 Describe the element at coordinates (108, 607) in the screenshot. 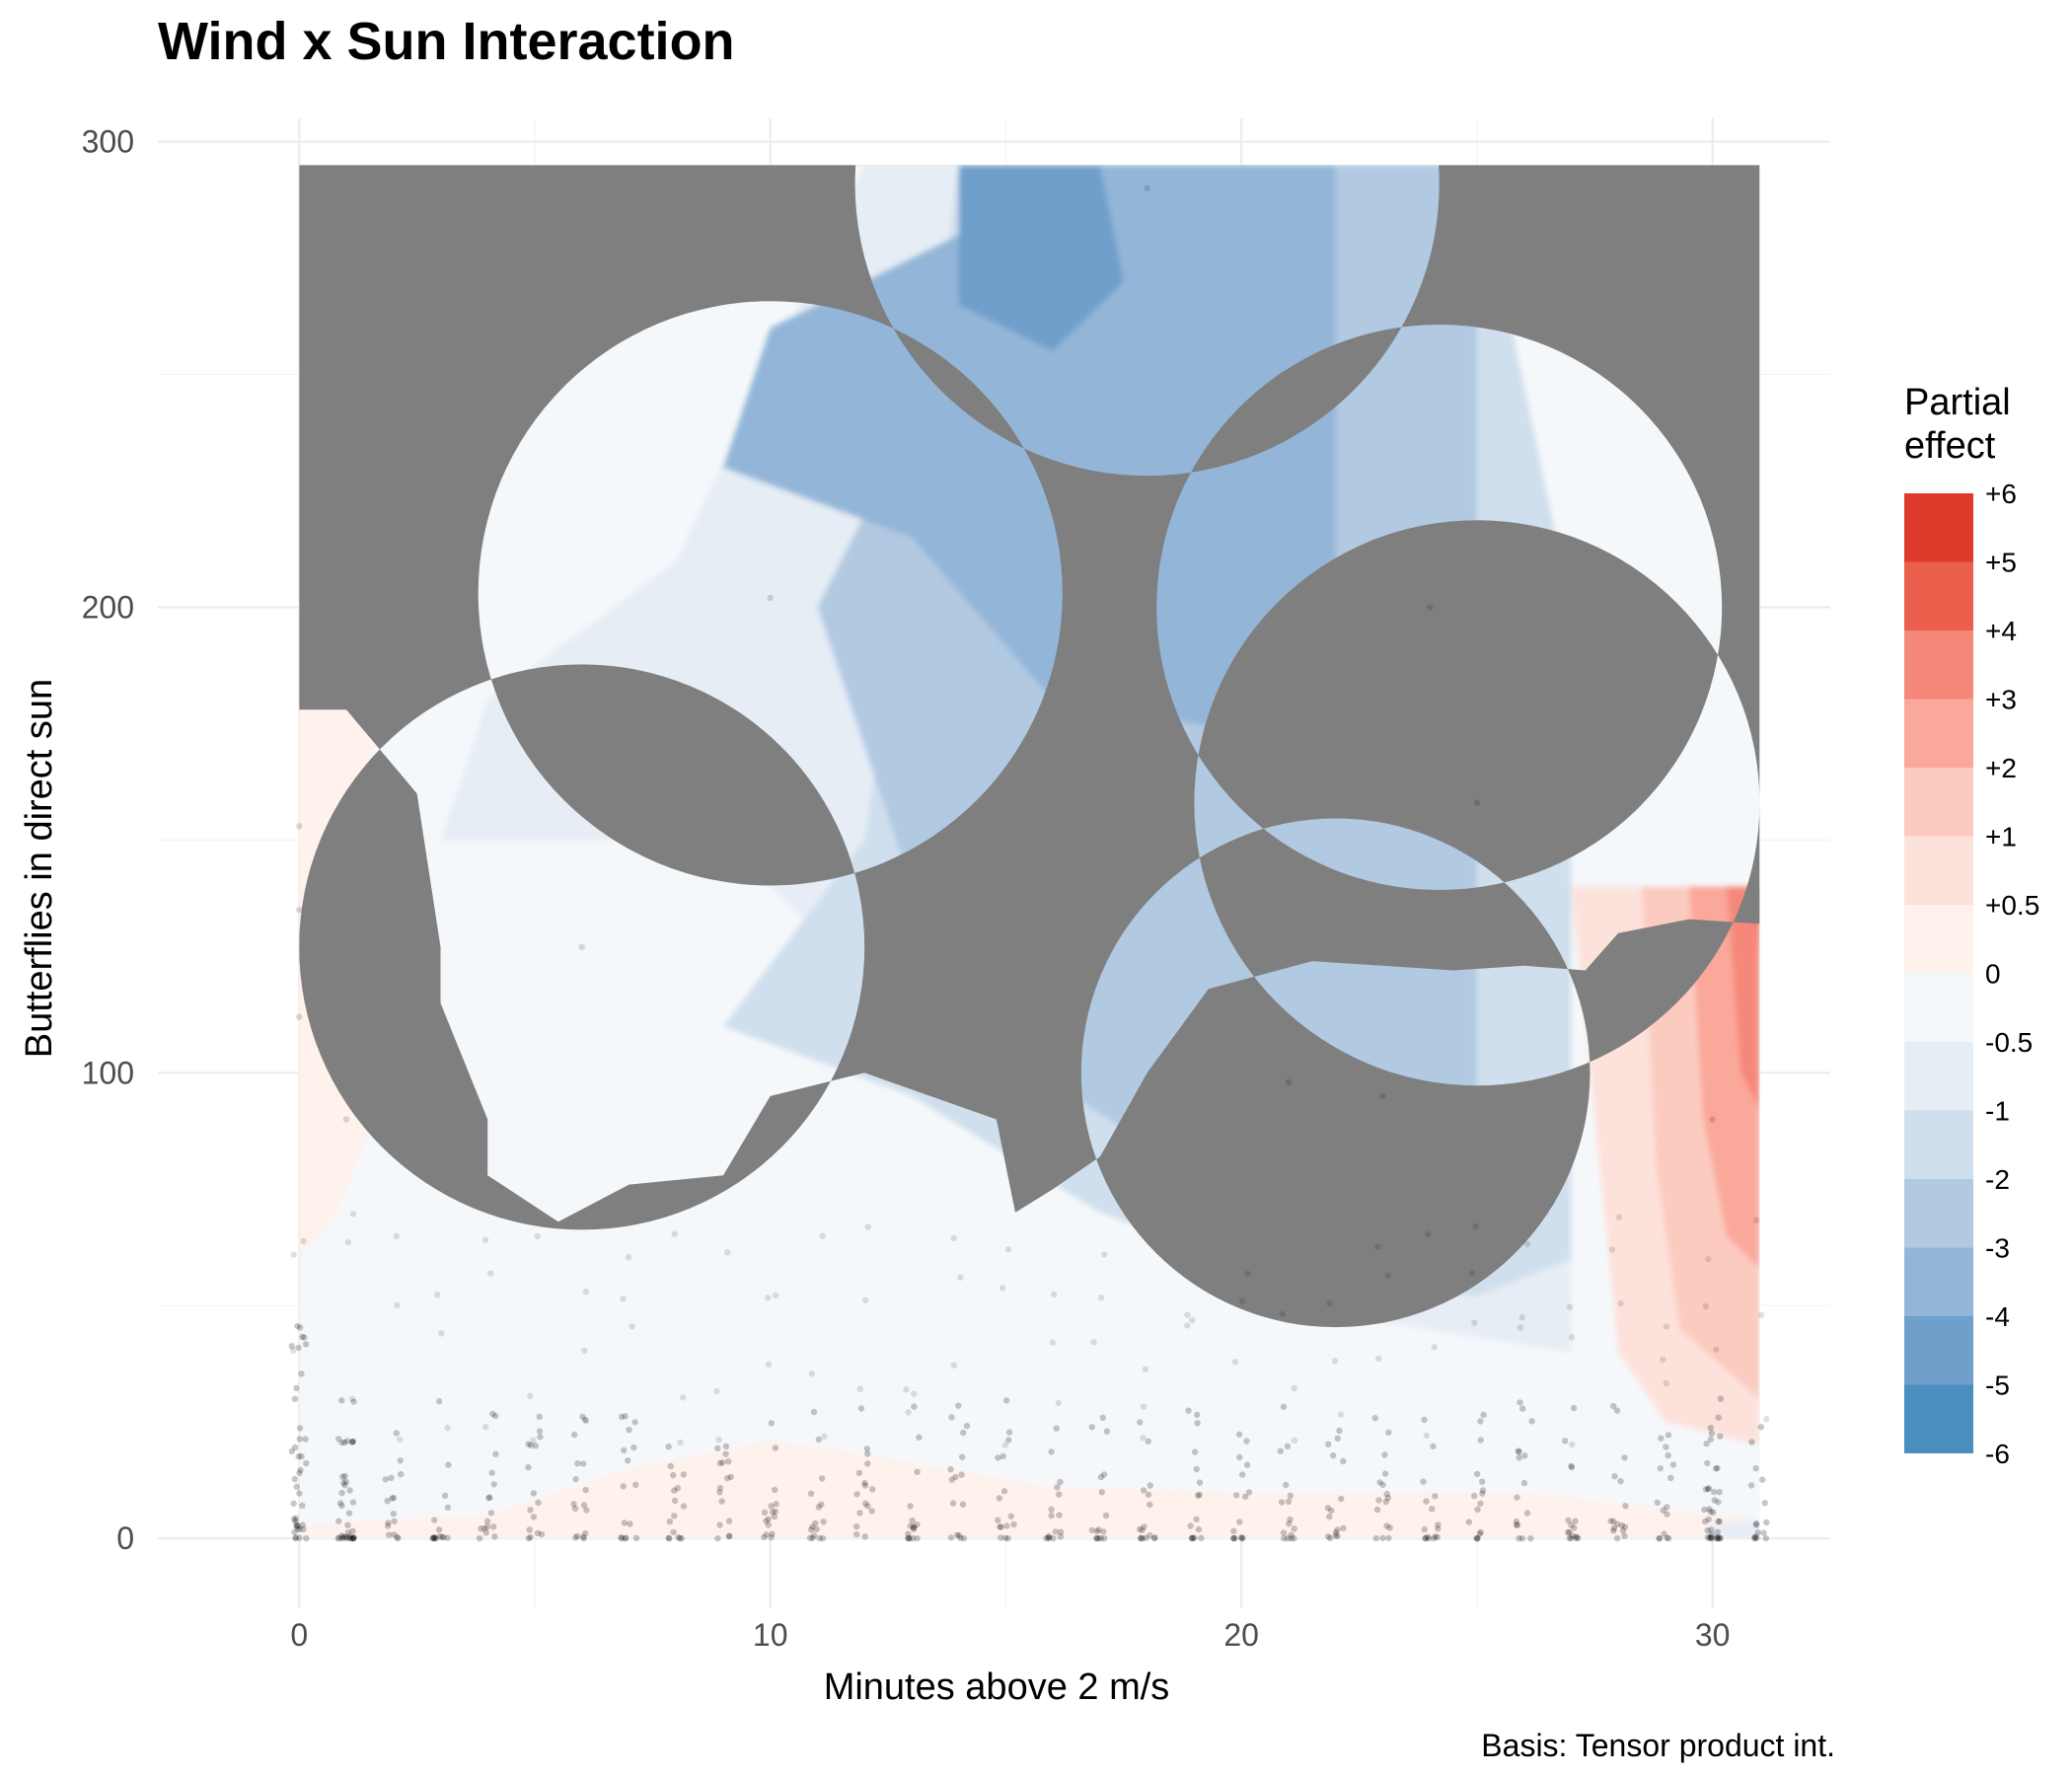

I see `y-tick-label: 200` at that location.